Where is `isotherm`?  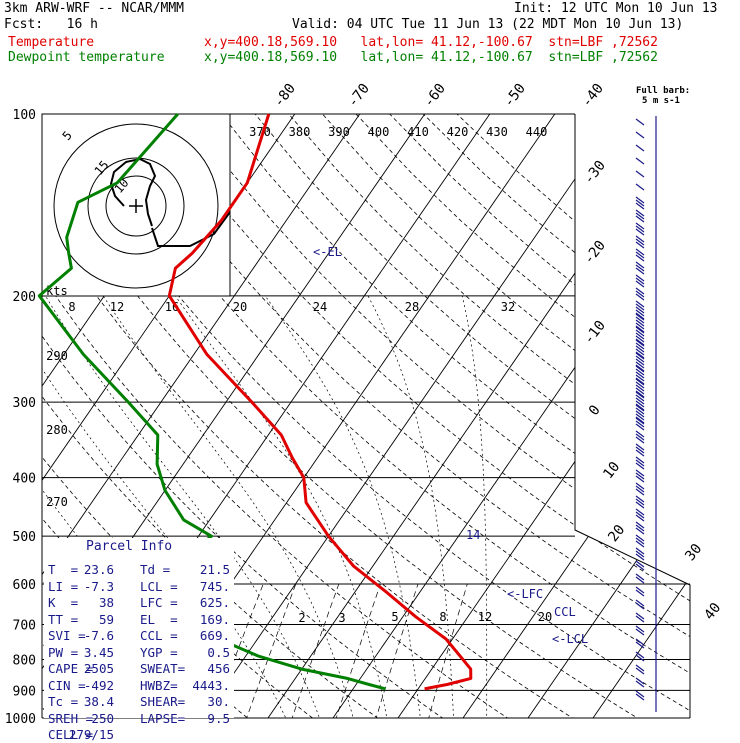
isotherm is located at coordinates (17, 422).